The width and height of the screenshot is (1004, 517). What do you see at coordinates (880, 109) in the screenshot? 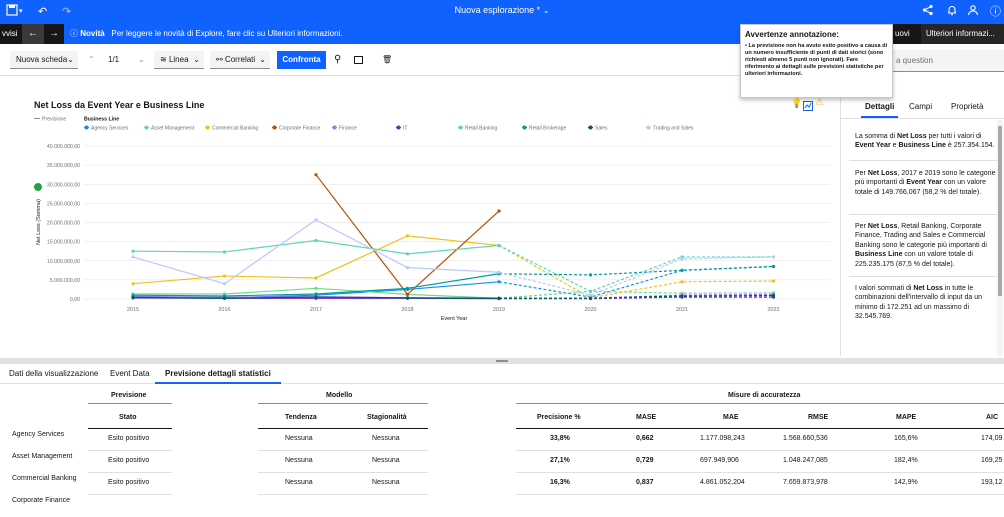
I see `tab-details: Dettagli` at bounding box center [880, 109].